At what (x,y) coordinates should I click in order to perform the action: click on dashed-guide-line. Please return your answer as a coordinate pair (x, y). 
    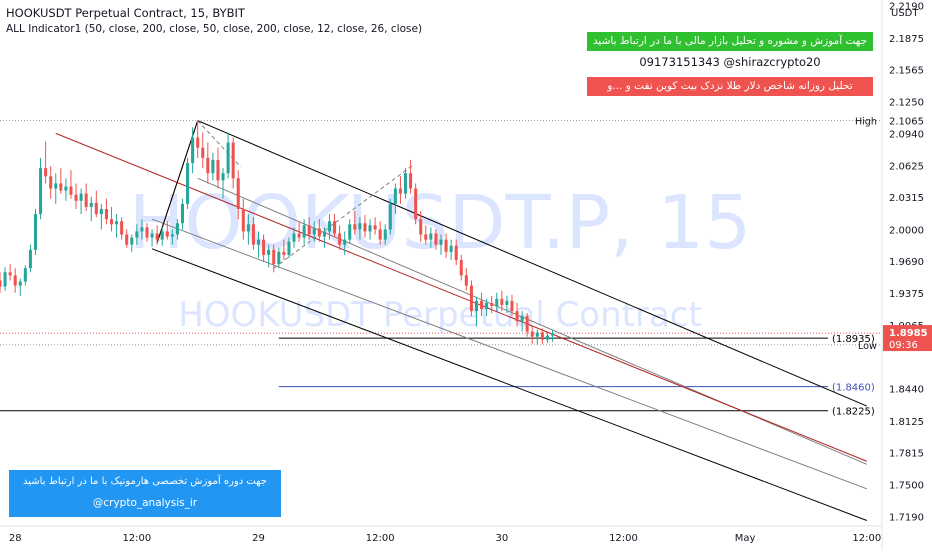
    Looking at the image, I should click on (343, 216).